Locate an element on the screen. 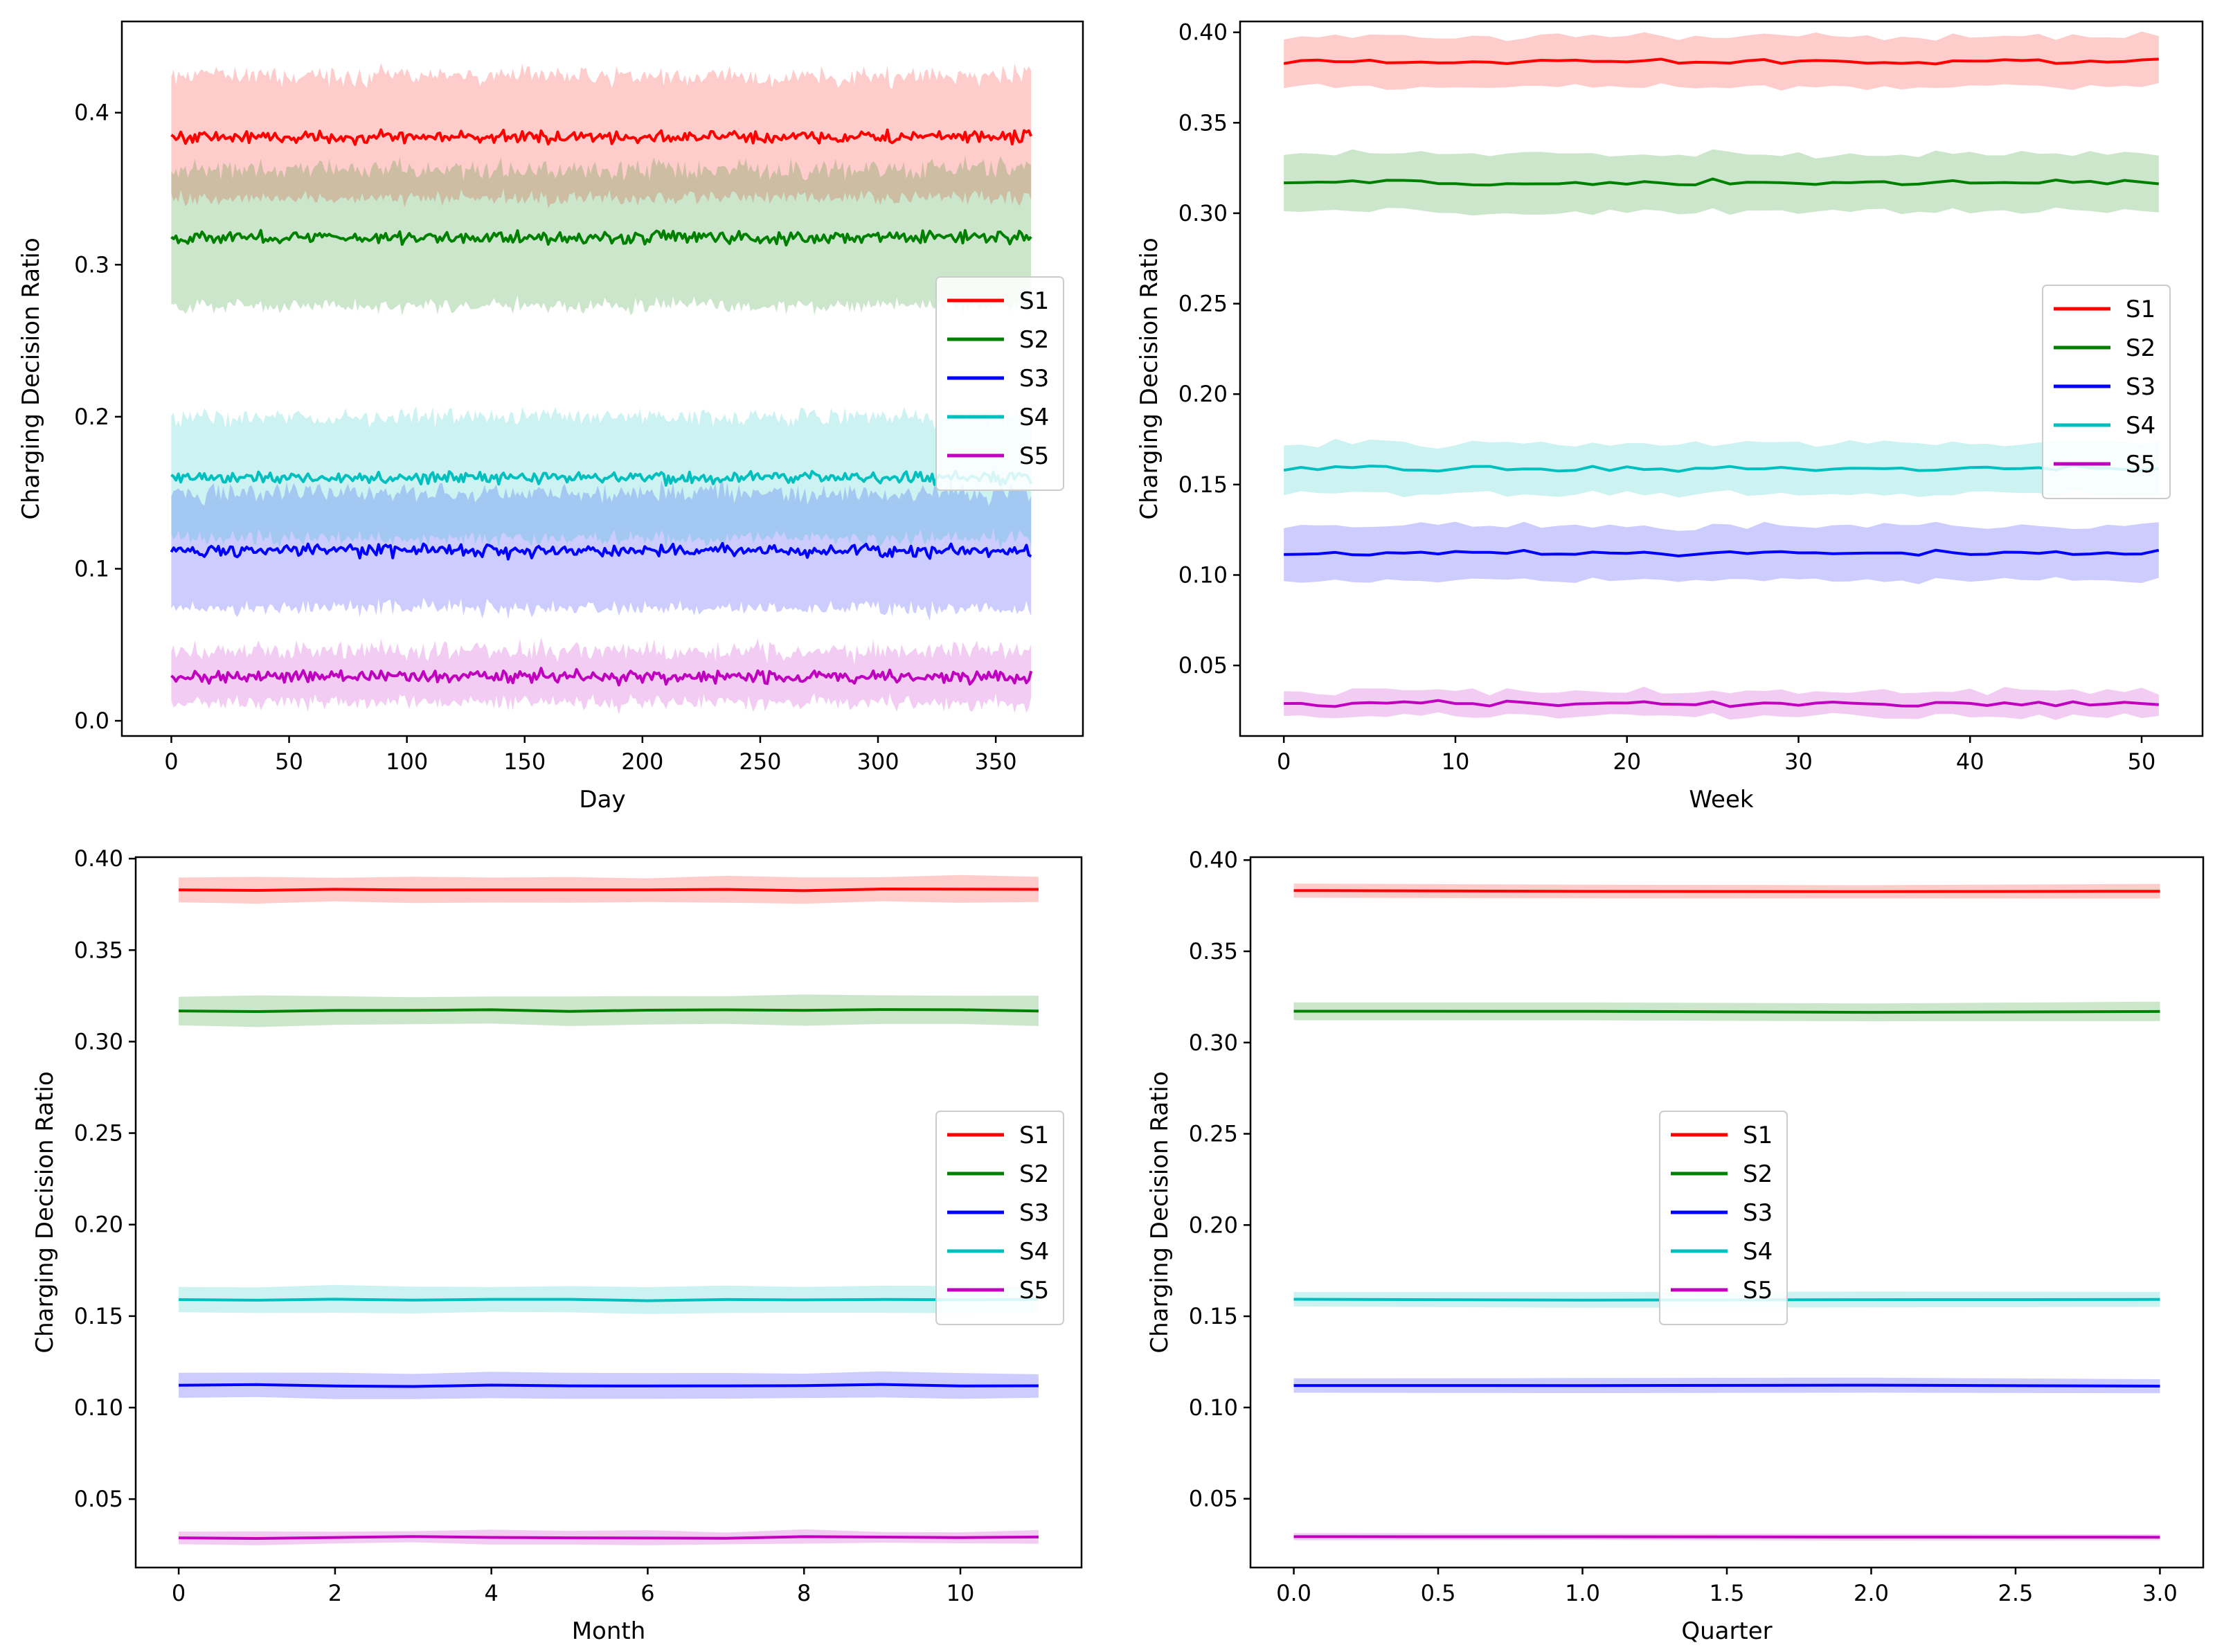  x-tick-label: 0.5 is located at coordinates (1438, 1593).